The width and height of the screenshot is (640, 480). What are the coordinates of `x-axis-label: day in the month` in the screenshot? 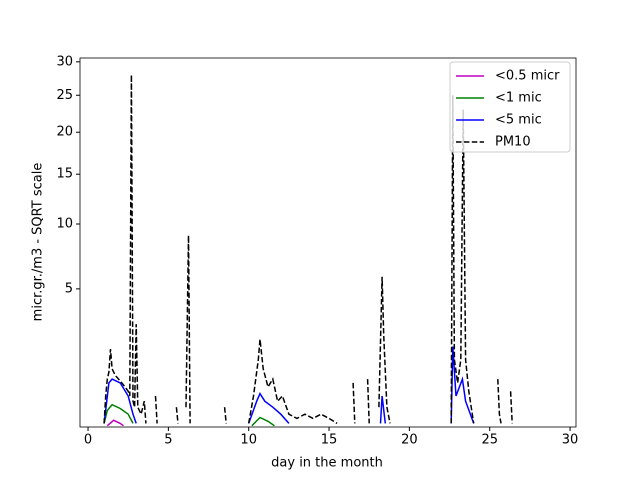 It's located at (327, 463).